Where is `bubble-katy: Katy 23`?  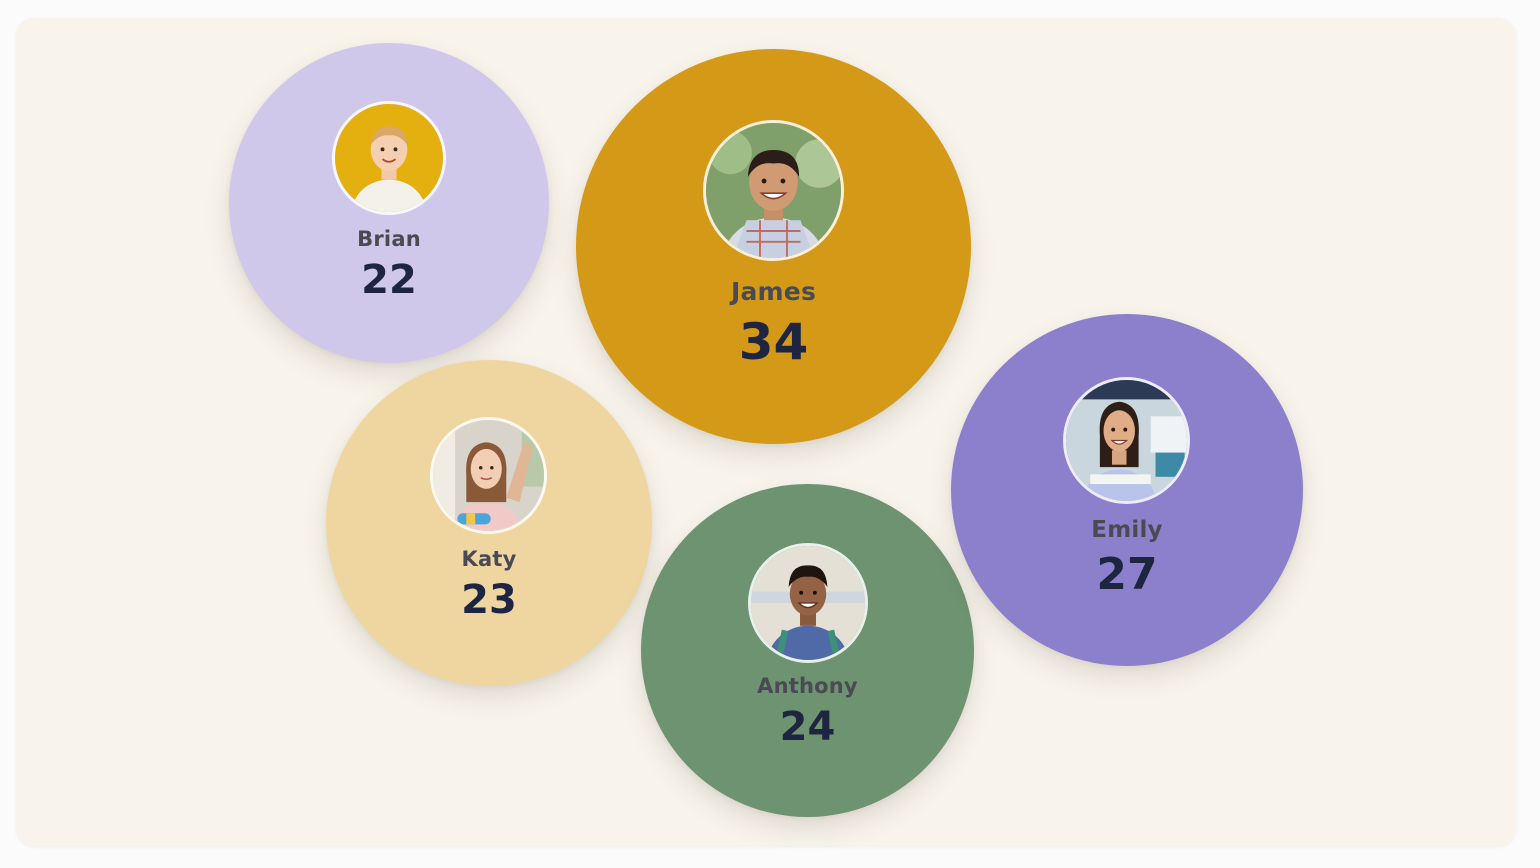 bubble-katy: Katy 23 is located at coordinates (489, 523).